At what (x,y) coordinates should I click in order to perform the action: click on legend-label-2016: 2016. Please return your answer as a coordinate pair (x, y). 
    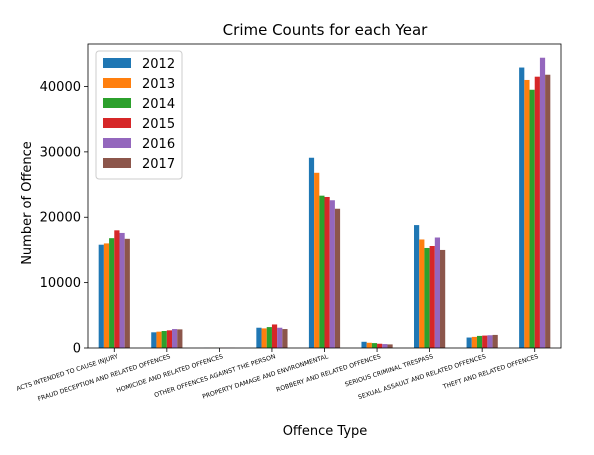
    Looking at the image, I should click on (158, 144).